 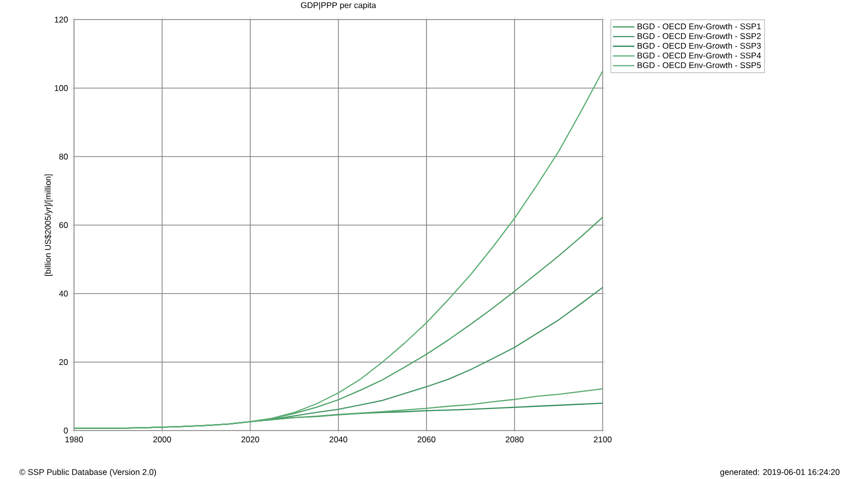 What do you see at coordinates (515, 439) in the screenshot?
I see `x-tick-label: 2080` at bounding box center [515, 439].